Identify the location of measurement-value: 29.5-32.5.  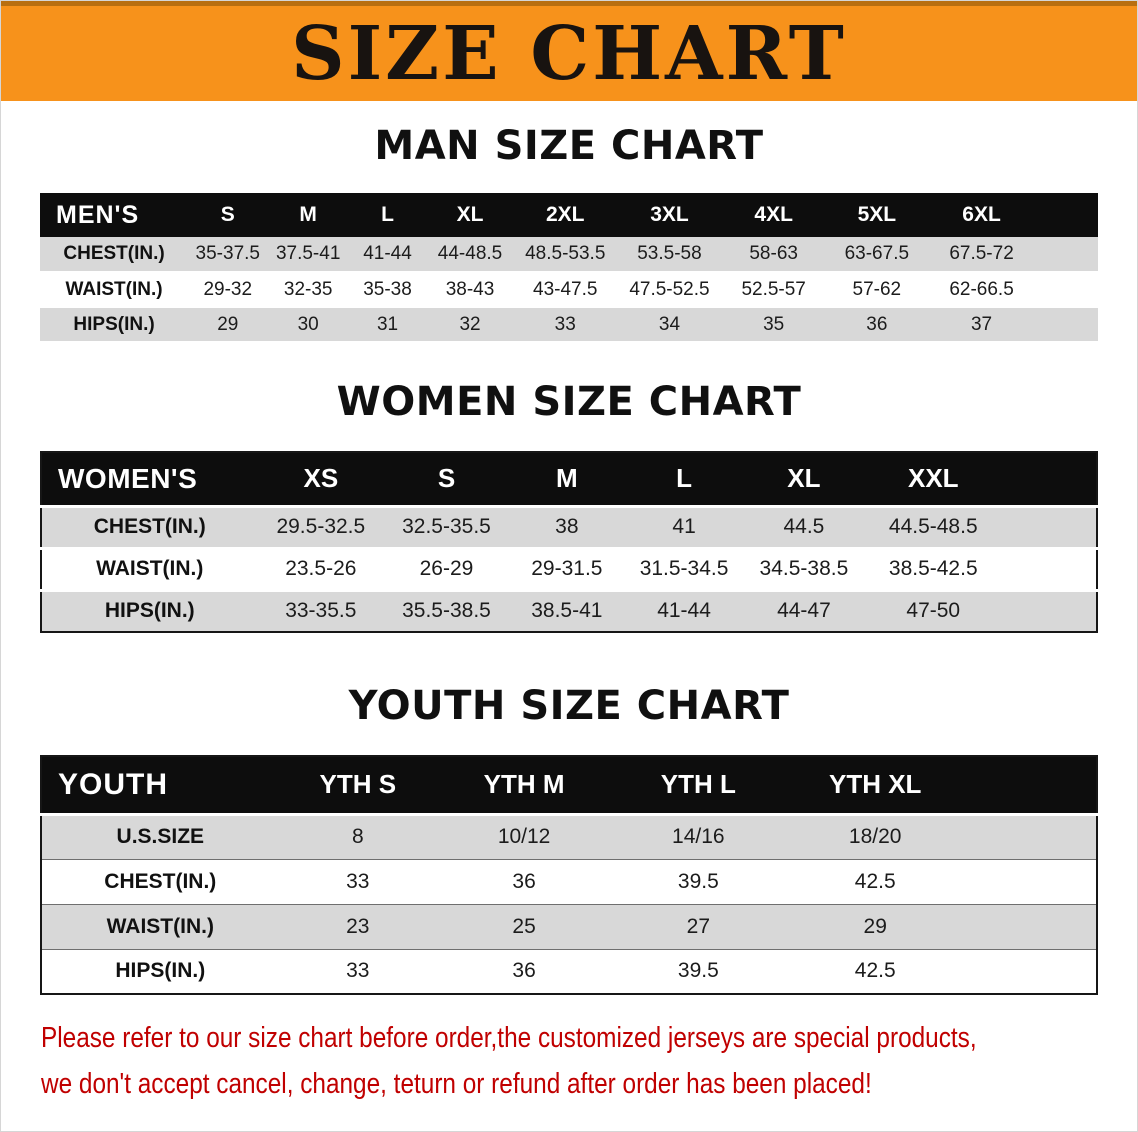
(321, 528).